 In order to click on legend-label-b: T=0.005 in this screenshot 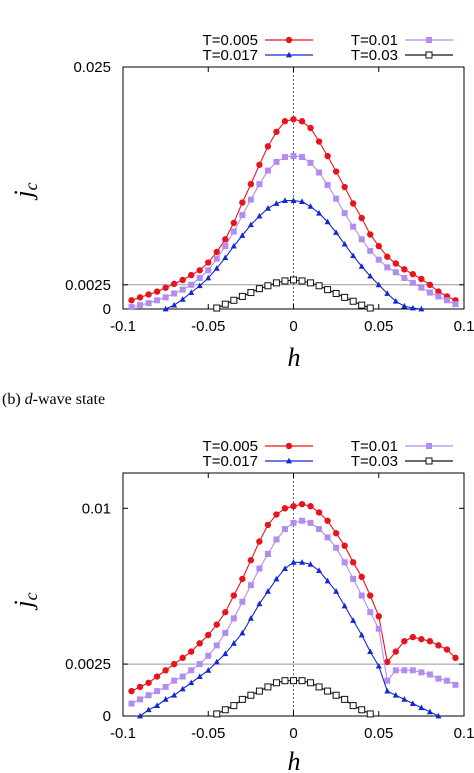, I will do `click(230, 446)`.